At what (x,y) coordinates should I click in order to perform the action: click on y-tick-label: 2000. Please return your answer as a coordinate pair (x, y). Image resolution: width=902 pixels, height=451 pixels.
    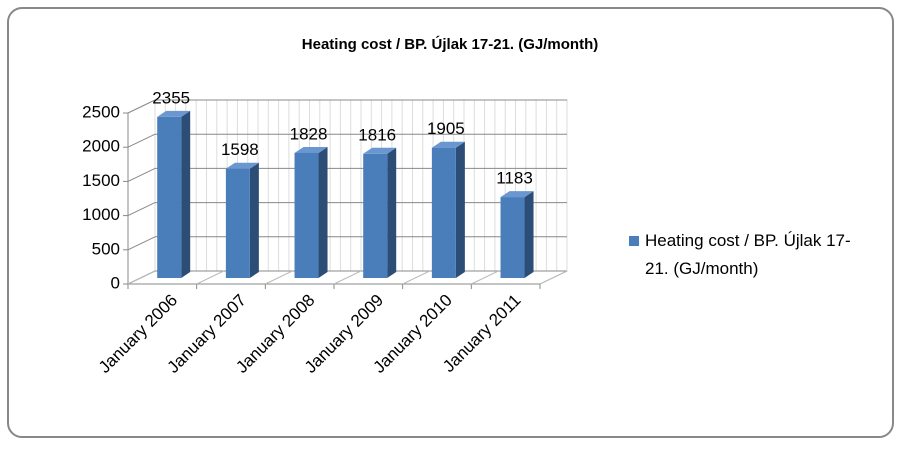
    Looking at the image, I should click on (101, 146).